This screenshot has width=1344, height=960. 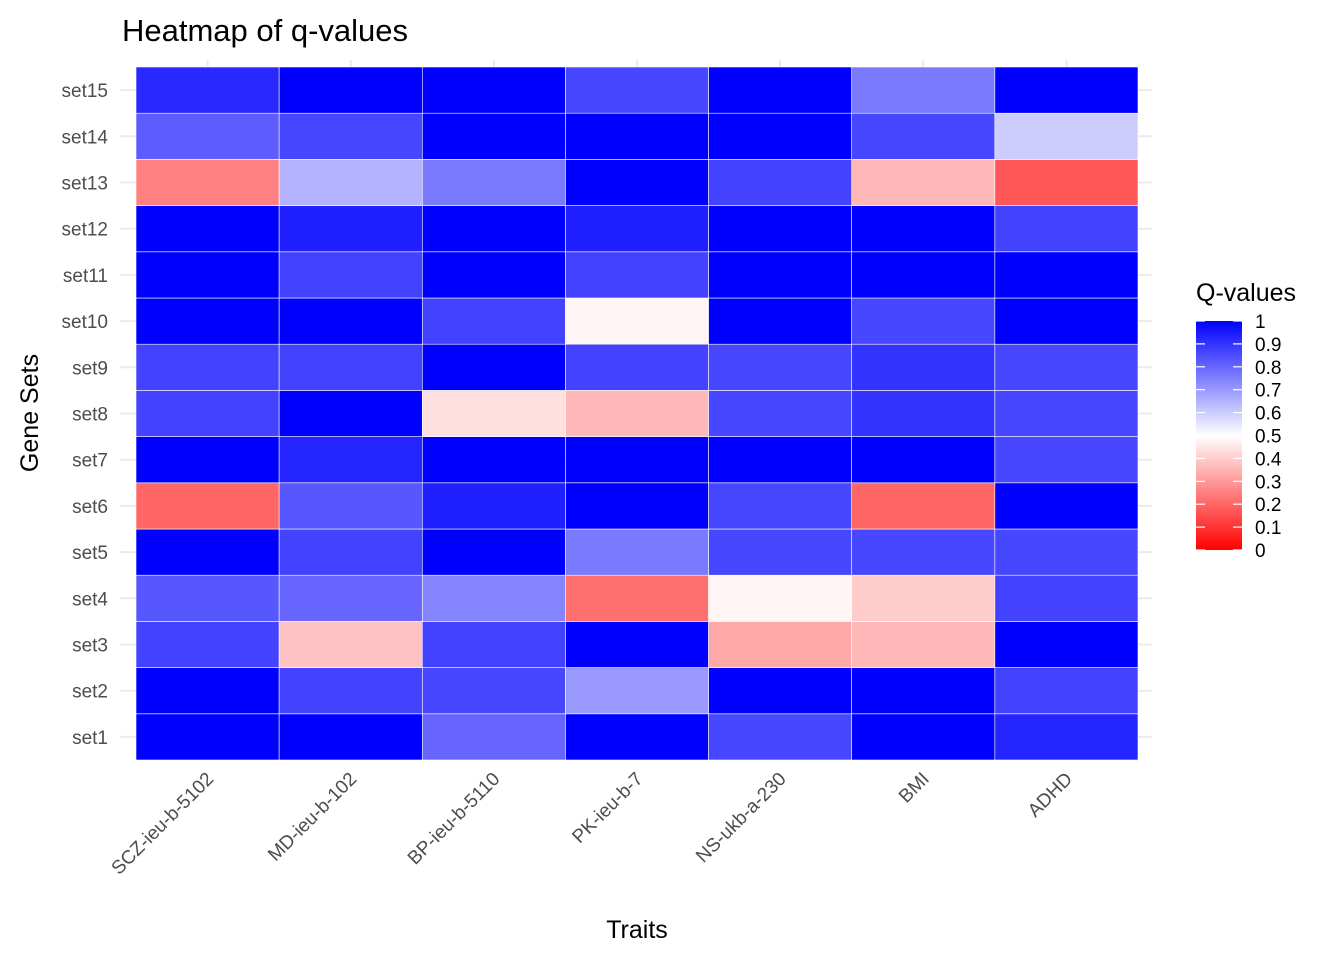 What do you see at coordinates (914, 788) in the screenshot?
I see `x-tick-label: BMI` at bounding box center [914, 788].